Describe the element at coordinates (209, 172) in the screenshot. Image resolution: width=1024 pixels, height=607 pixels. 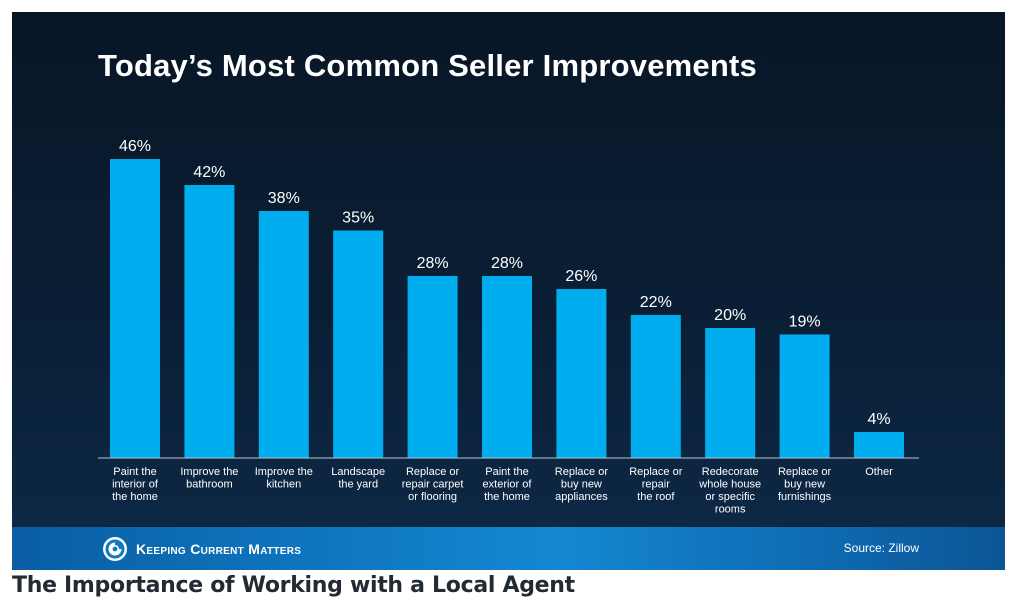
I see `bar-value-label: 42%` at that location.